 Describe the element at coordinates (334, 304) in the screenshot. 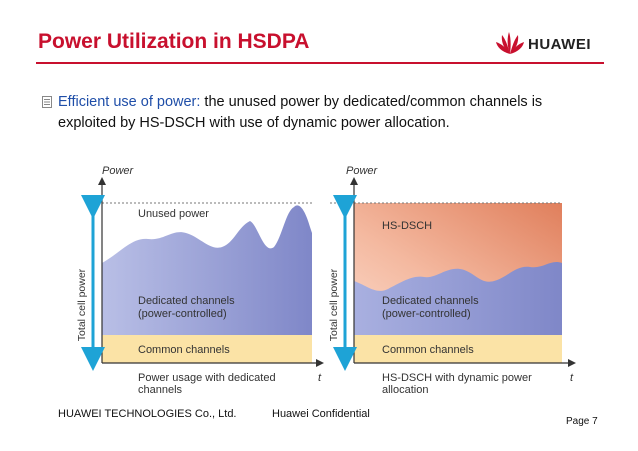

I see `right-vertical-label: Total cell power` at that location.